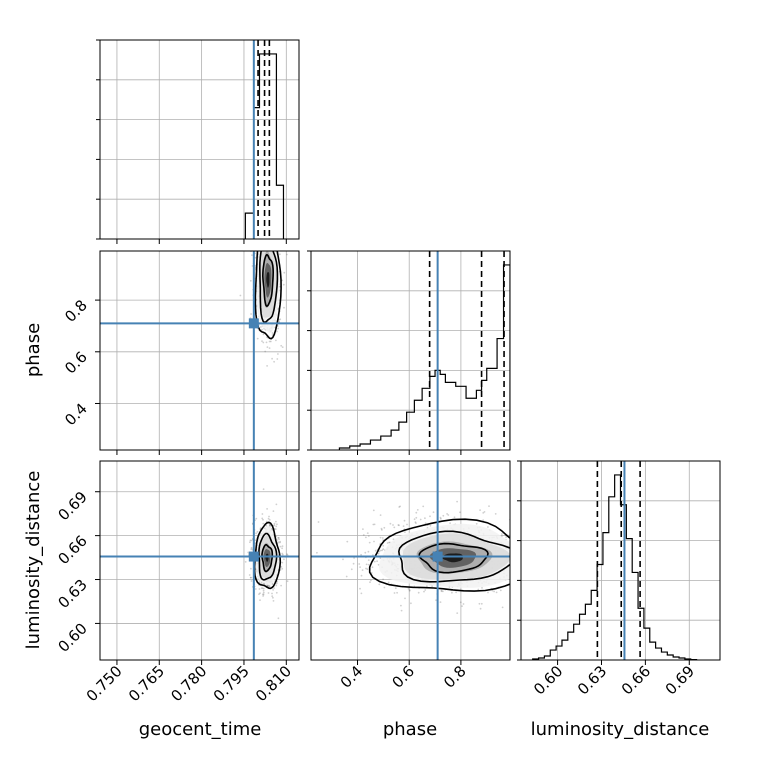 The width and height of the screenshot is (760, 760). What do you see at coordinates (200, 729) in the screenshot?
I see `xlabel-geocent-time: geocent_time` at bounding box center [200, 729].